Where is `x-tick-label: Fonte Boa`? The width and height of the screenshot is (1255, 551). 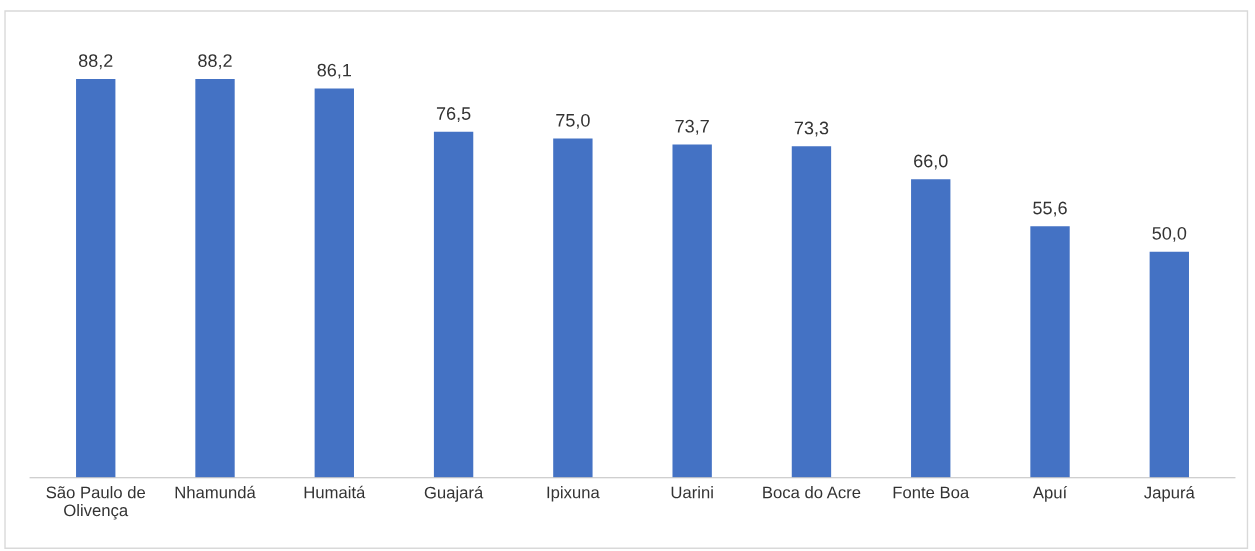
x-tick-label: Fonte Boa is located at coordinates (931, 492).